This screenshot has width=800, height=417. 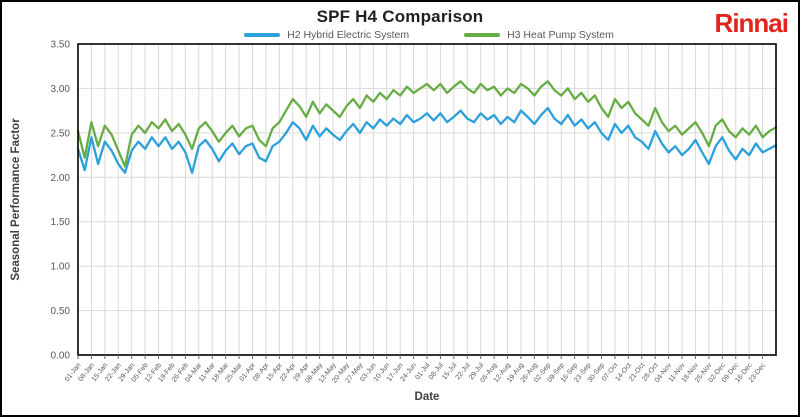 What do you see at coordinates (16, 199) in the screenshot?
I see `y-axis-title: Seasonal Performance Factor` at bounding box center [16, 199].